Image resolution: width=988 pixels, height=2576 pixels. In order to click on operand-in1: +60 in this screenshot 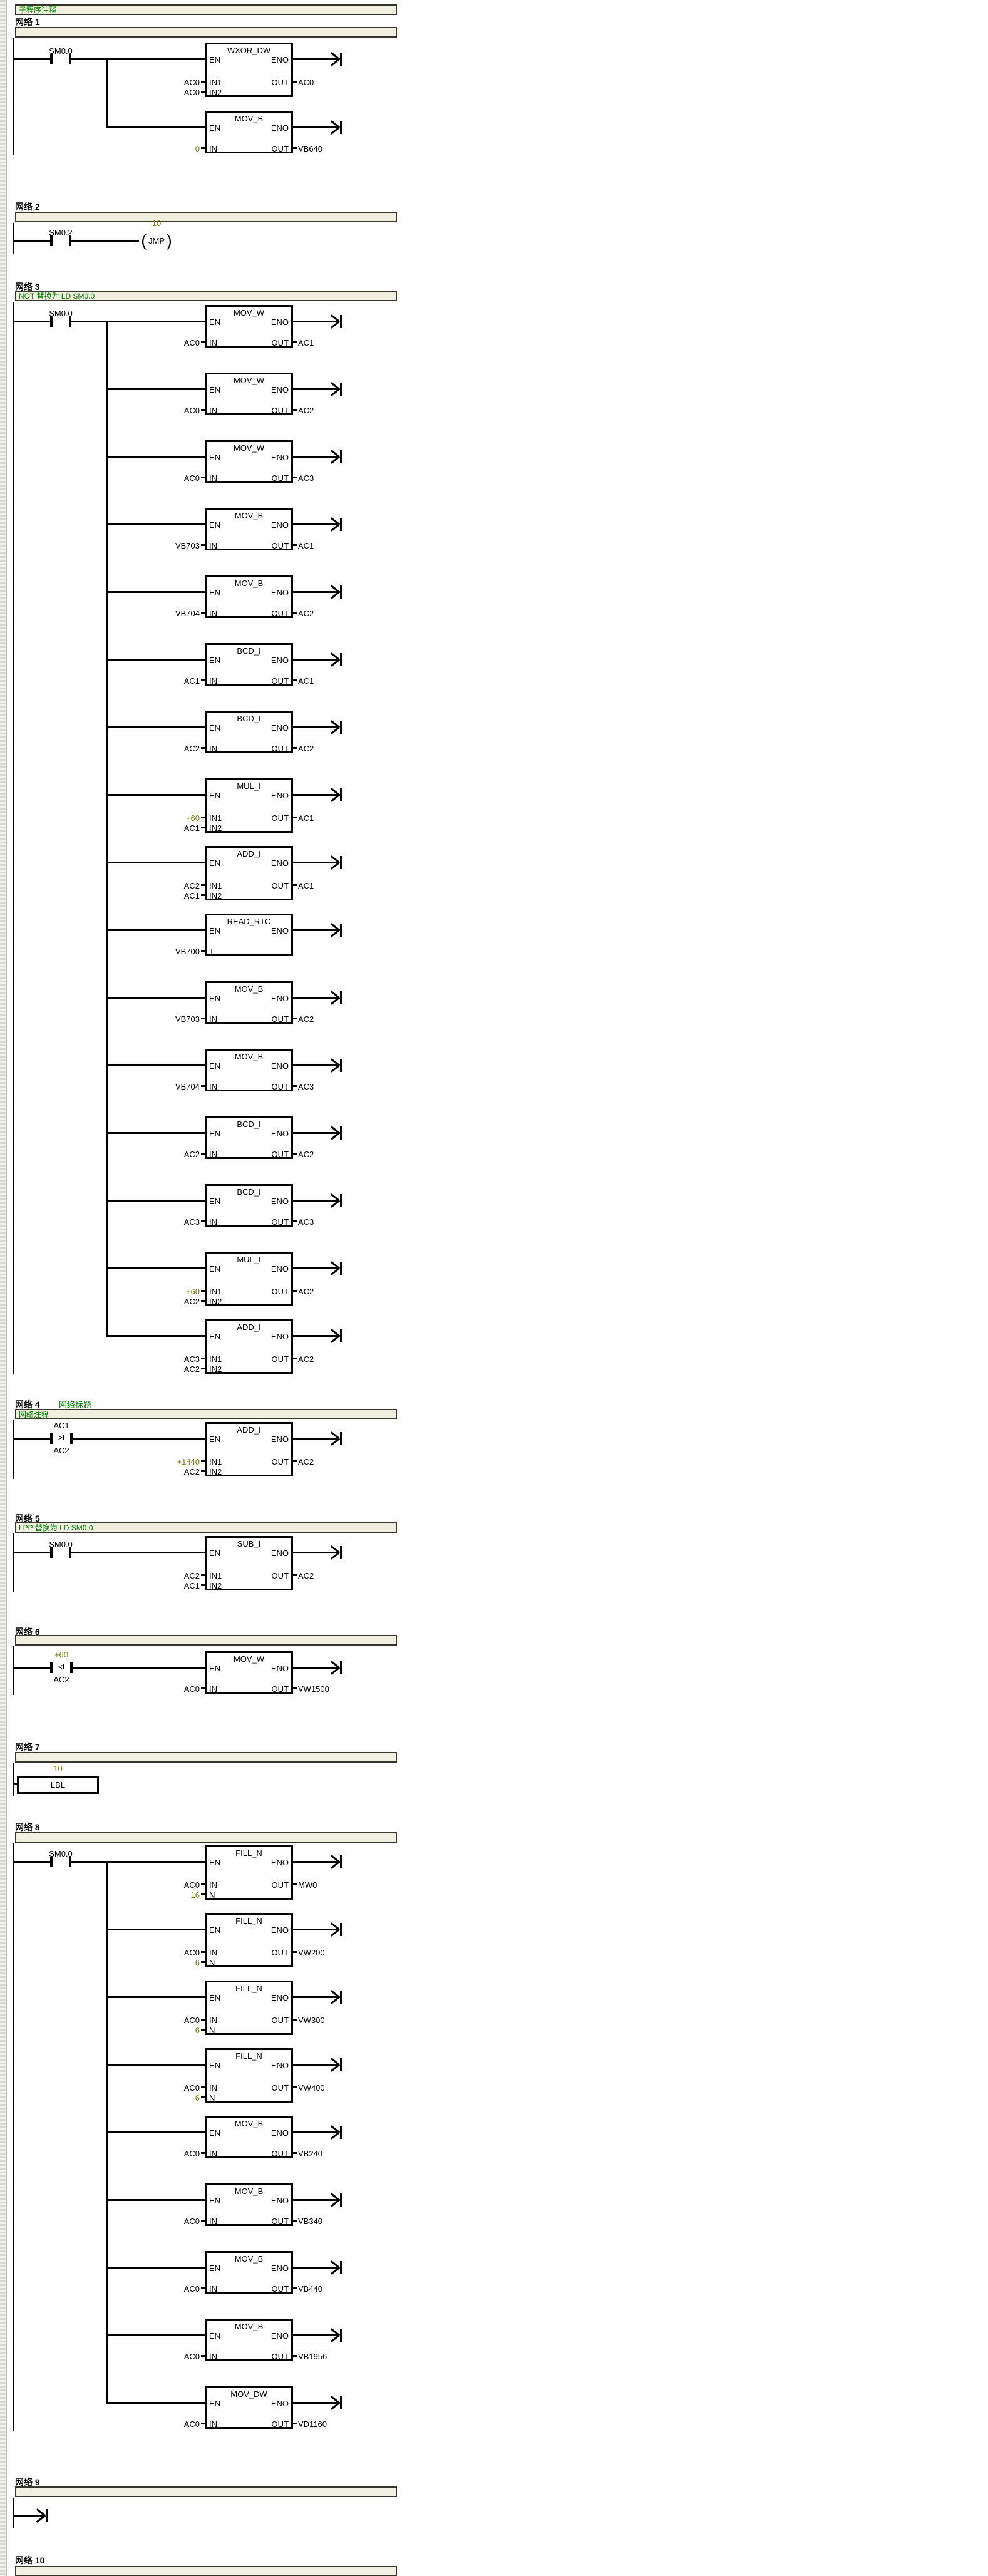, I will do `click(192, 818)`.